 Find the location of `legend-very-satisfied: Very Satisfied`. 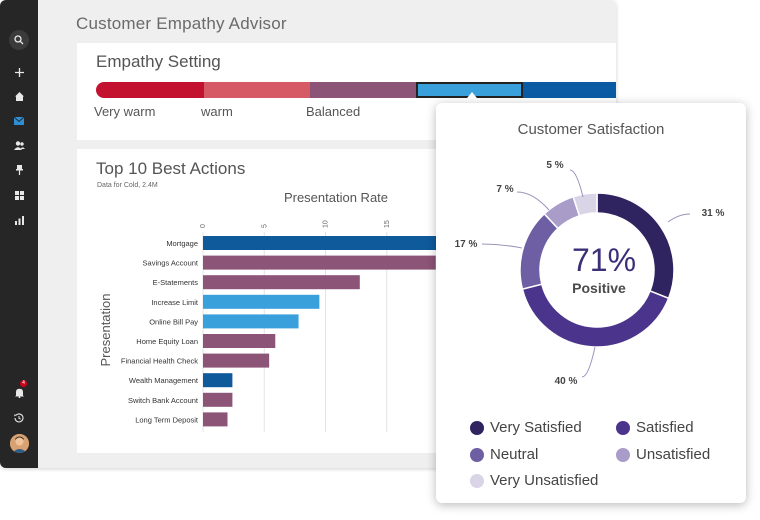

legend-very-satisfied: Very Satisfied is located at coordinates (526, 427).